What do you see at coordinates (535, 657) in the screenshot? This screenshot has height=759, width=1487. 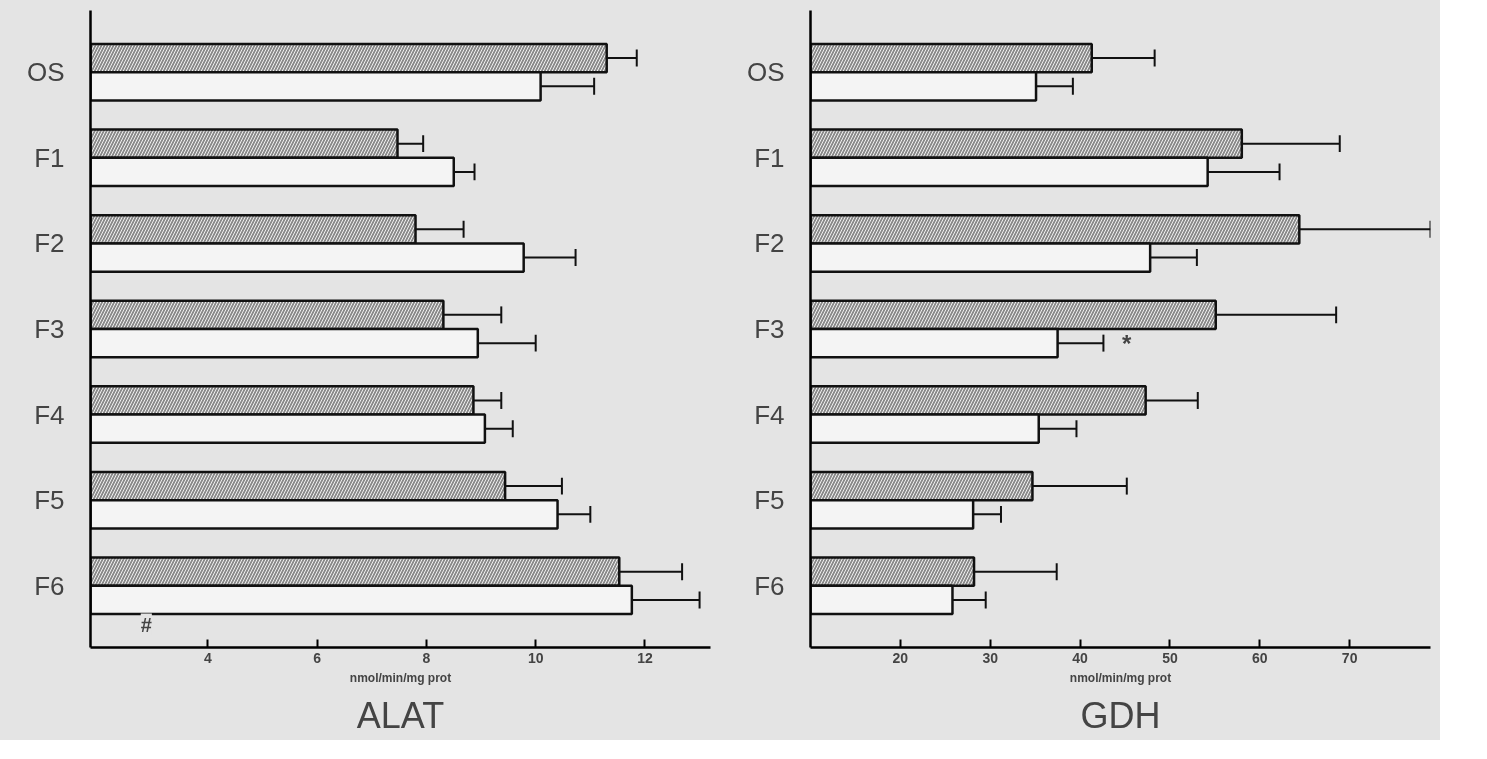 I see `x-tick-label: 10` at bounding box center [535, 657].